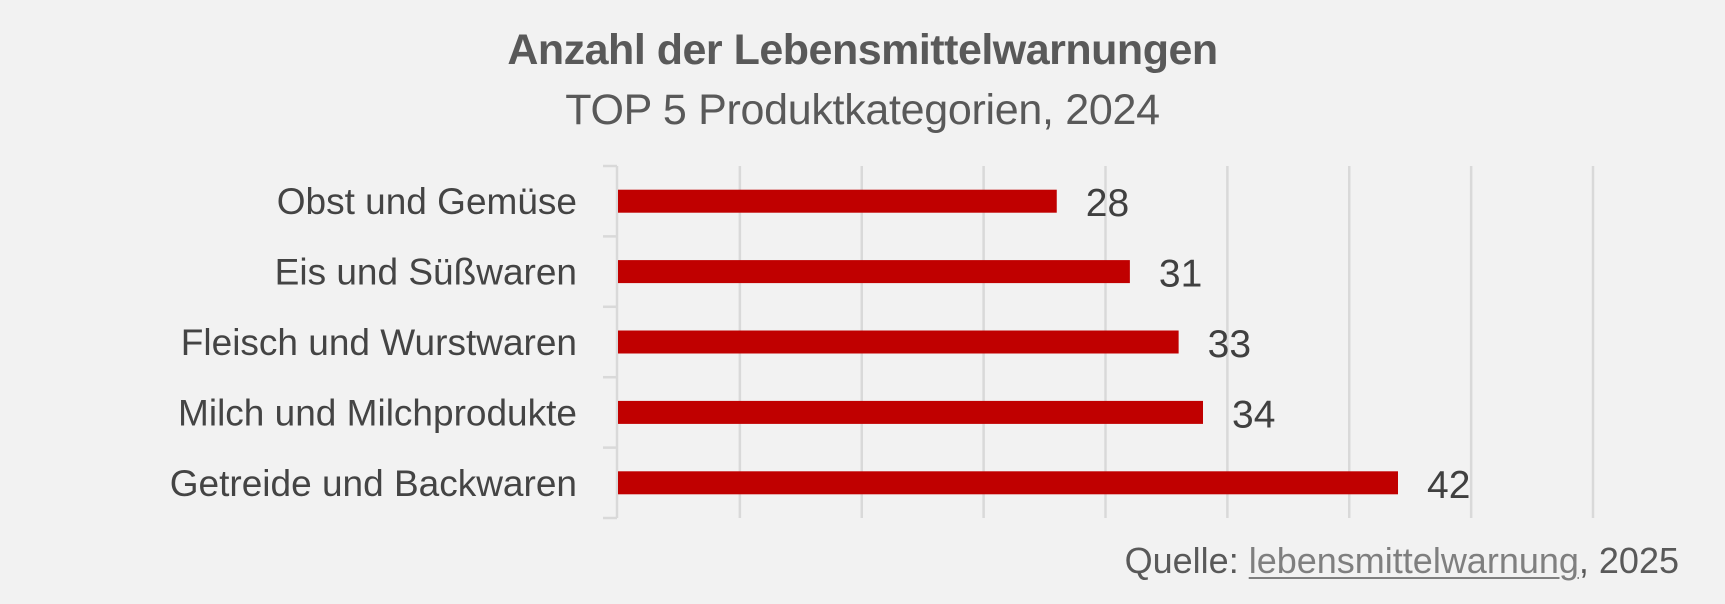 The image size is (1725, 604). I want to click on source-prefix: Quelle:, so click(1186, 560).